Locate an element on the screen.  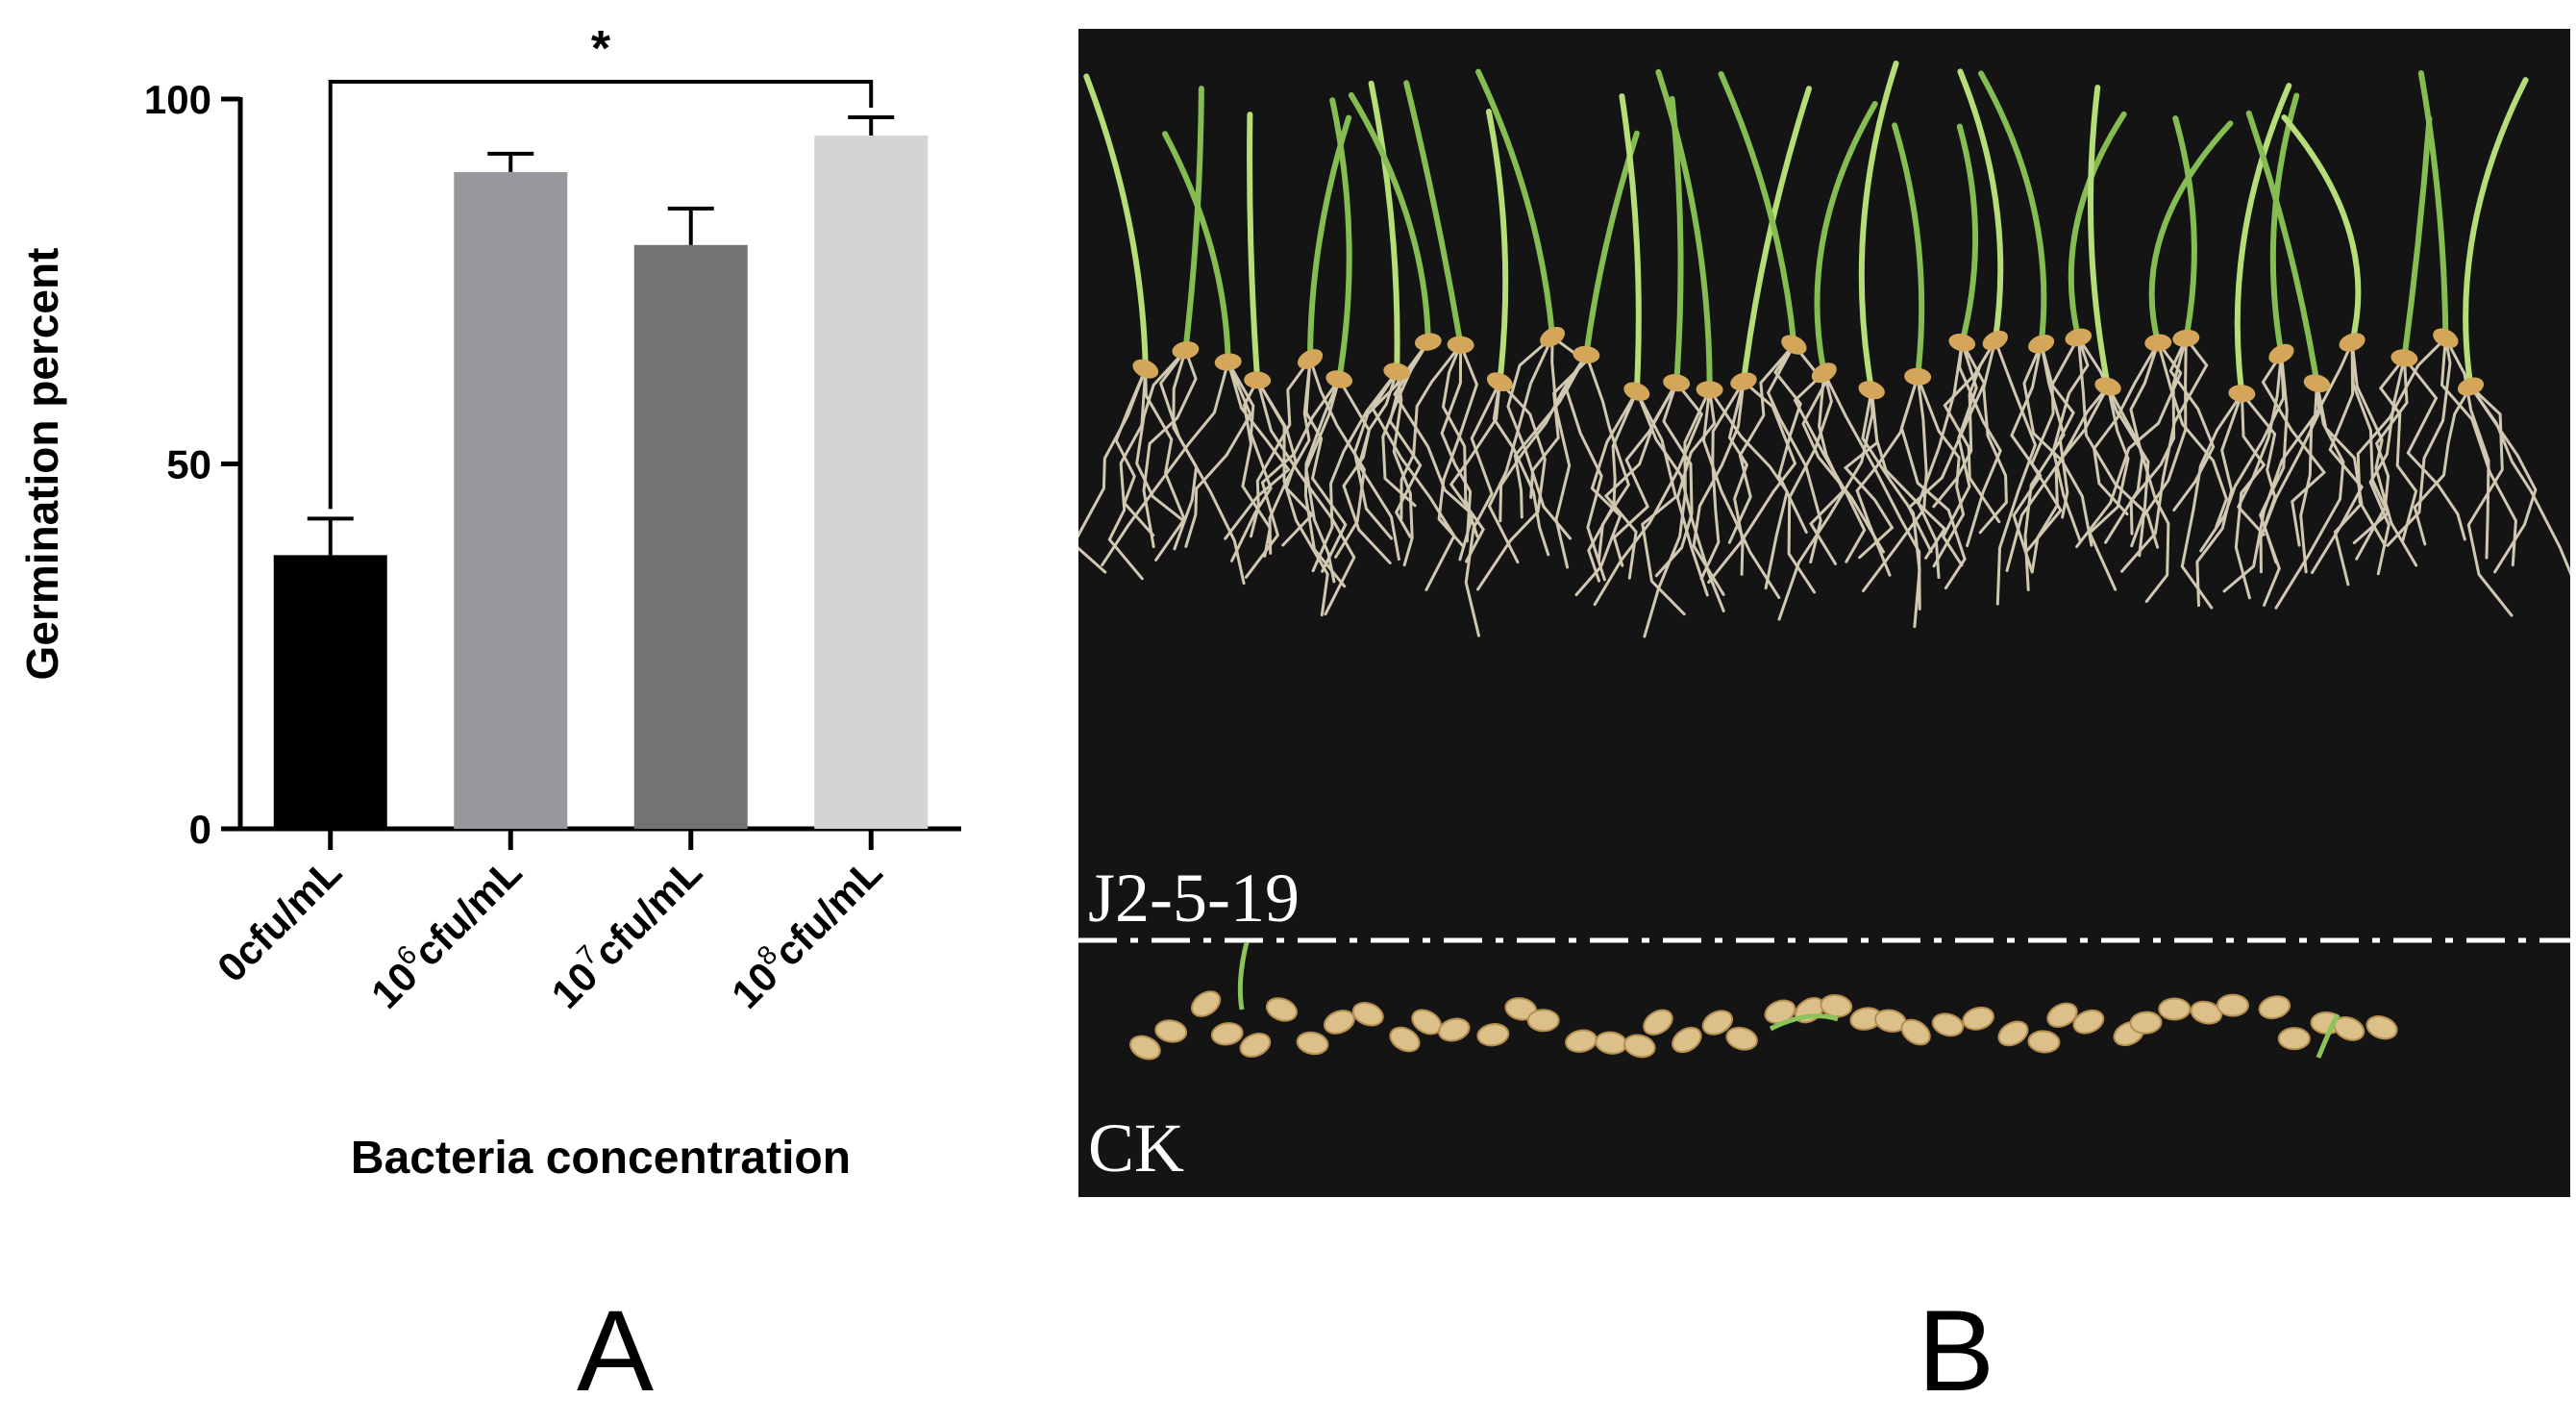
significance-label: * is located at coordinates (601, 49).